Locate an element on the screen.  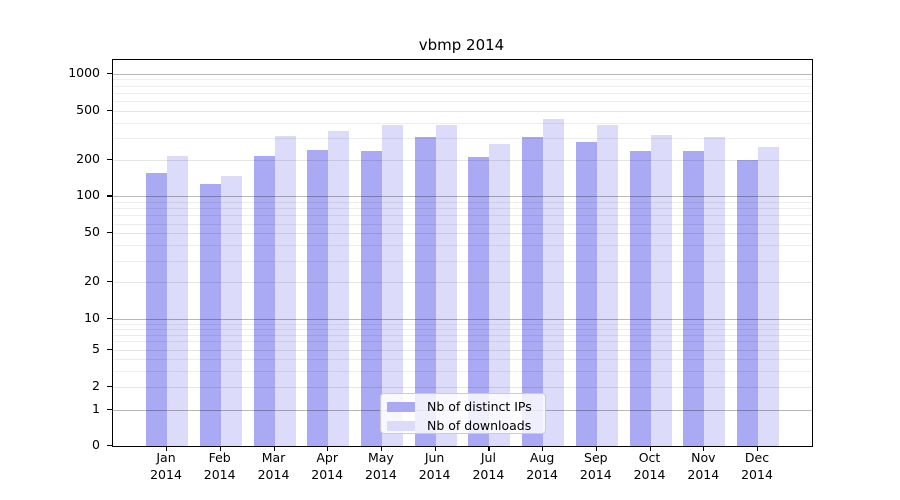
bar-distinct-ips-sep is located at coordinates (586, 293).